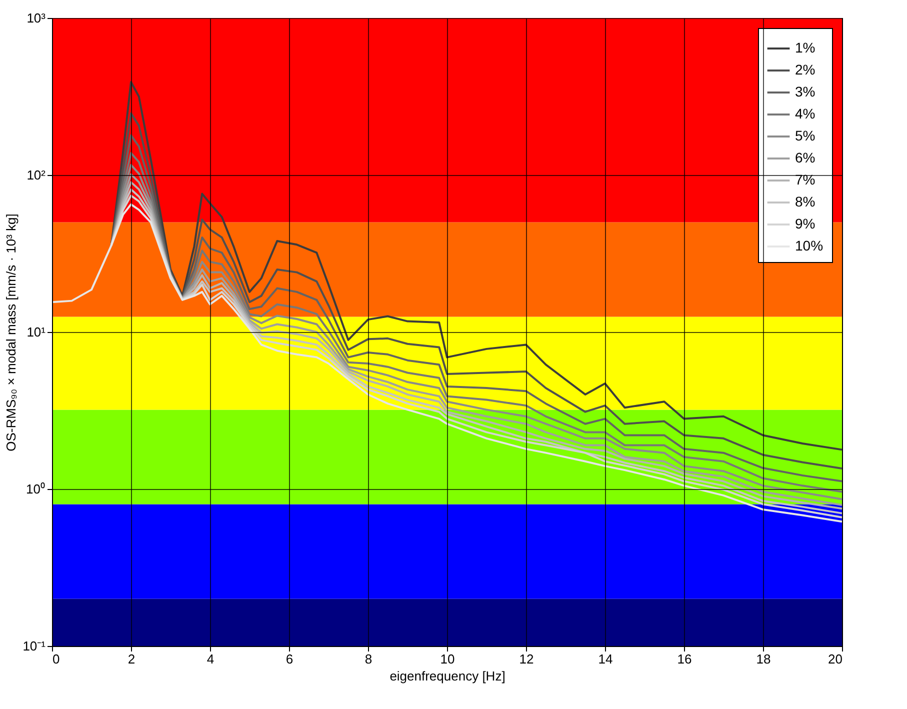  What do you see at coordinates (805, 114) in the screenshot?
I see `legend-label: 4%` at bounding box center [805, 114].